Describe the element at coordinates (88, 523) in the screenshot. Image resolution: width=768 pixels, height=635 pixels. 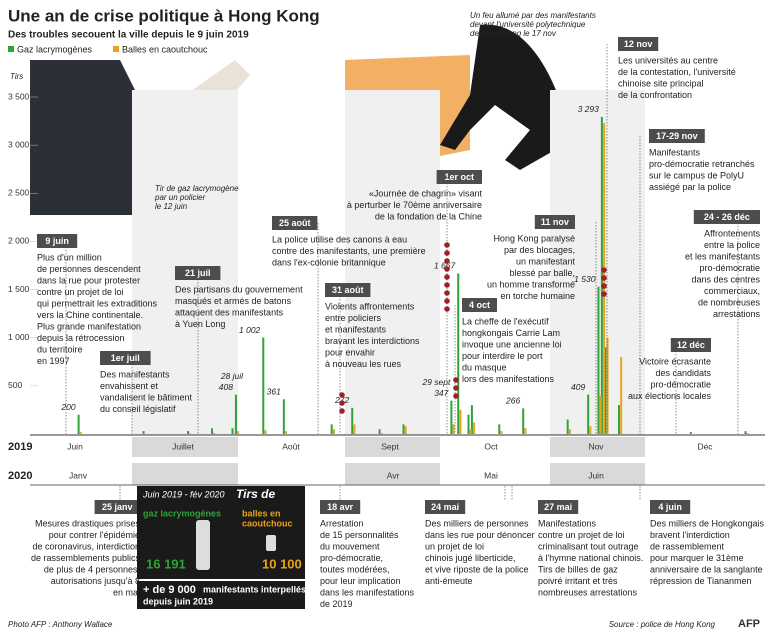
I see `event-text: Mesures drastiques prises` at that location.